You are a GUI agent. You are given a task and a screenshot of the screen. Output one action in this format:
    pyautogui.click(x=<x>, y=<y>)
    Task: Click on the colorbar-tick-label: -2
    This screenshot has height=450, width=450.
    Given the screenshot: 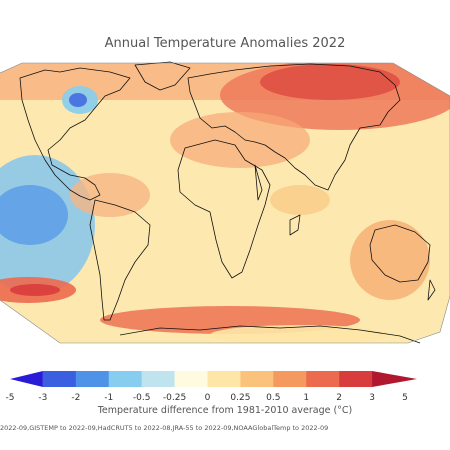 What is the action you would take?
    pyautogui.click(x=75, y=398)
    